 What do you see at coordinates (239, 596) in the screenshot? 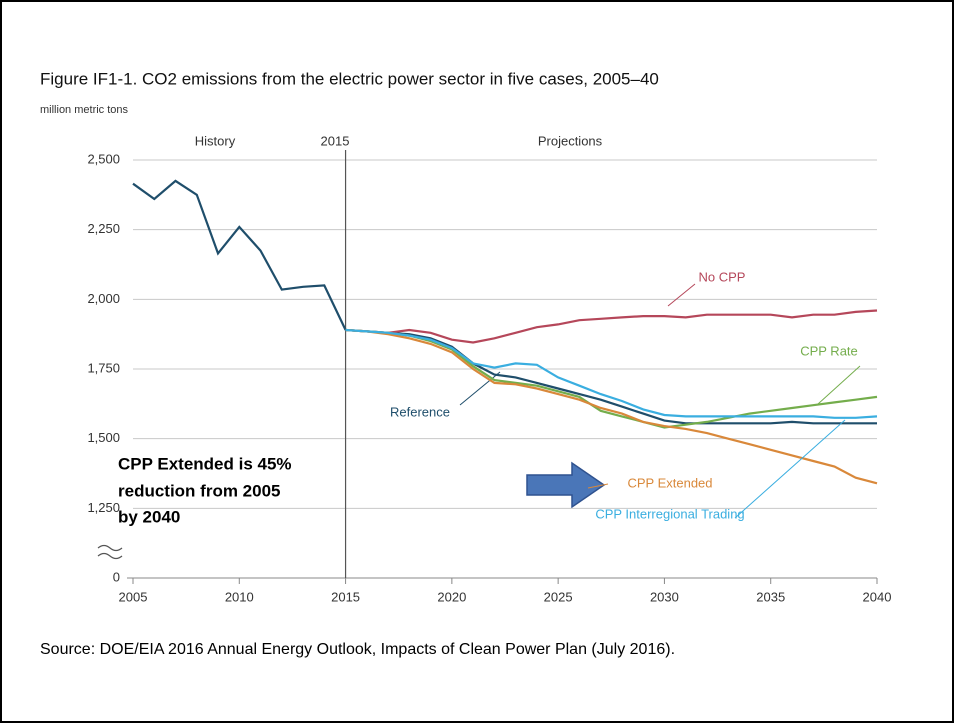
I see `x-tick-label: 2010` at bounding box center [239, 596].